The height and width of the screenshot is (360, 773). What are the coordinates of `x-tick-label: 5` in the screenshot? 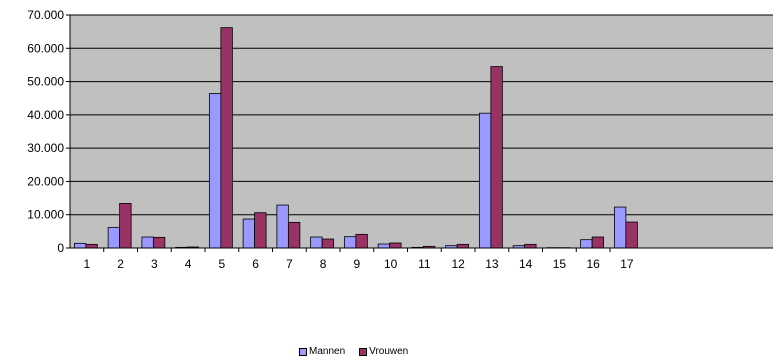 It's located at (222, 264).